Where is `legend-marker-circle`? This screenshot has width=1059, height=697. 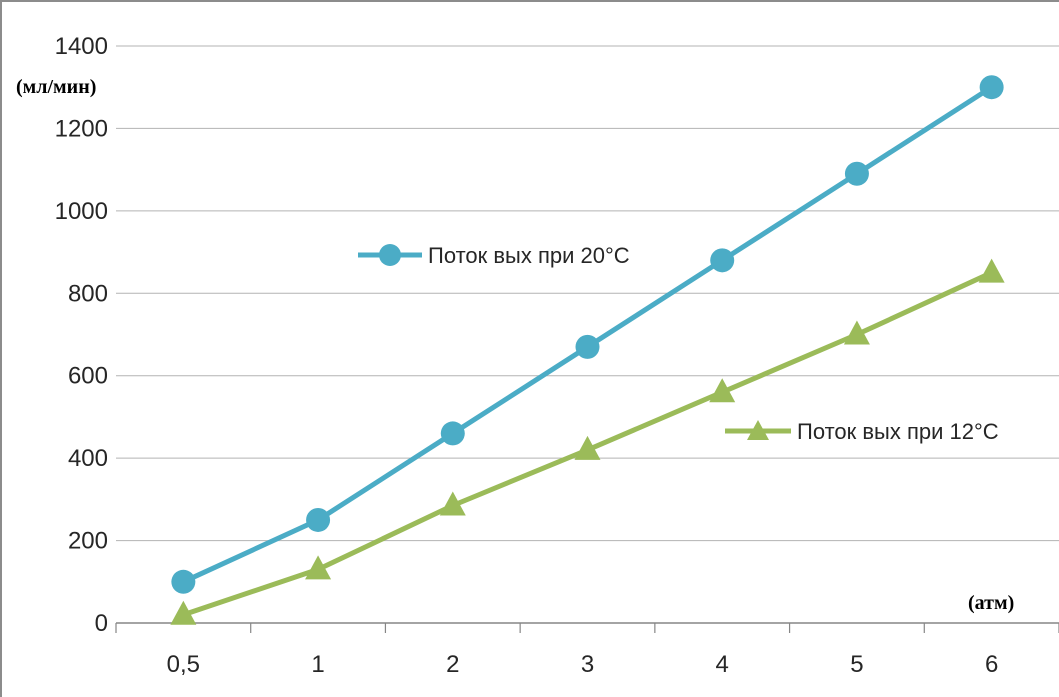
legend-marker-circle is located at coordinates (390, 255).